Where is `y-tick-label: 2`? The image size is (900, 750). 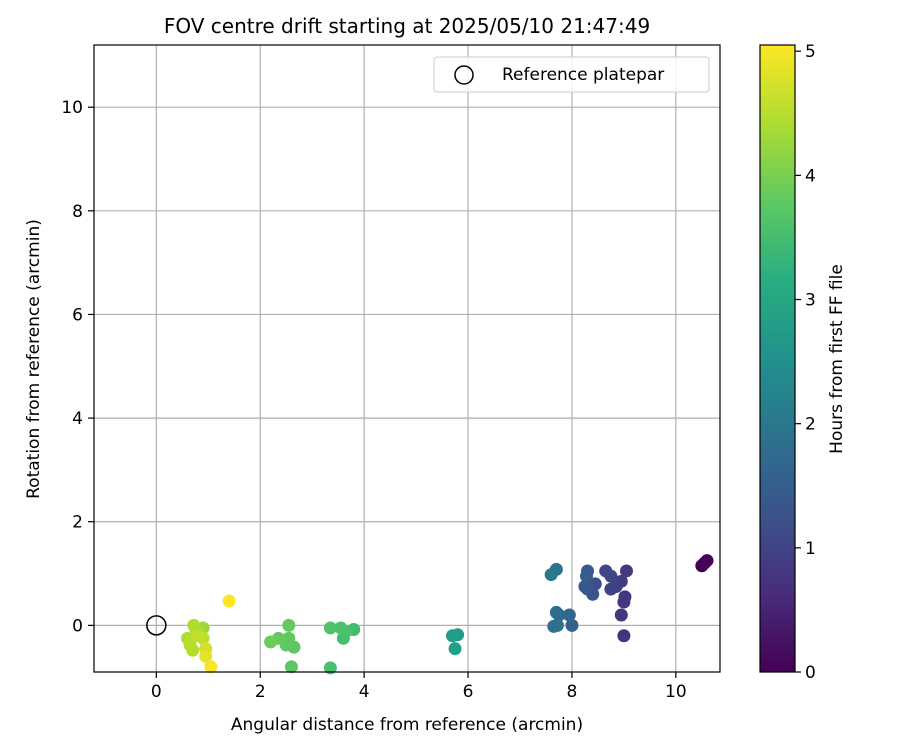 y-tick-label: 2 is located at coordinates (77, 523).